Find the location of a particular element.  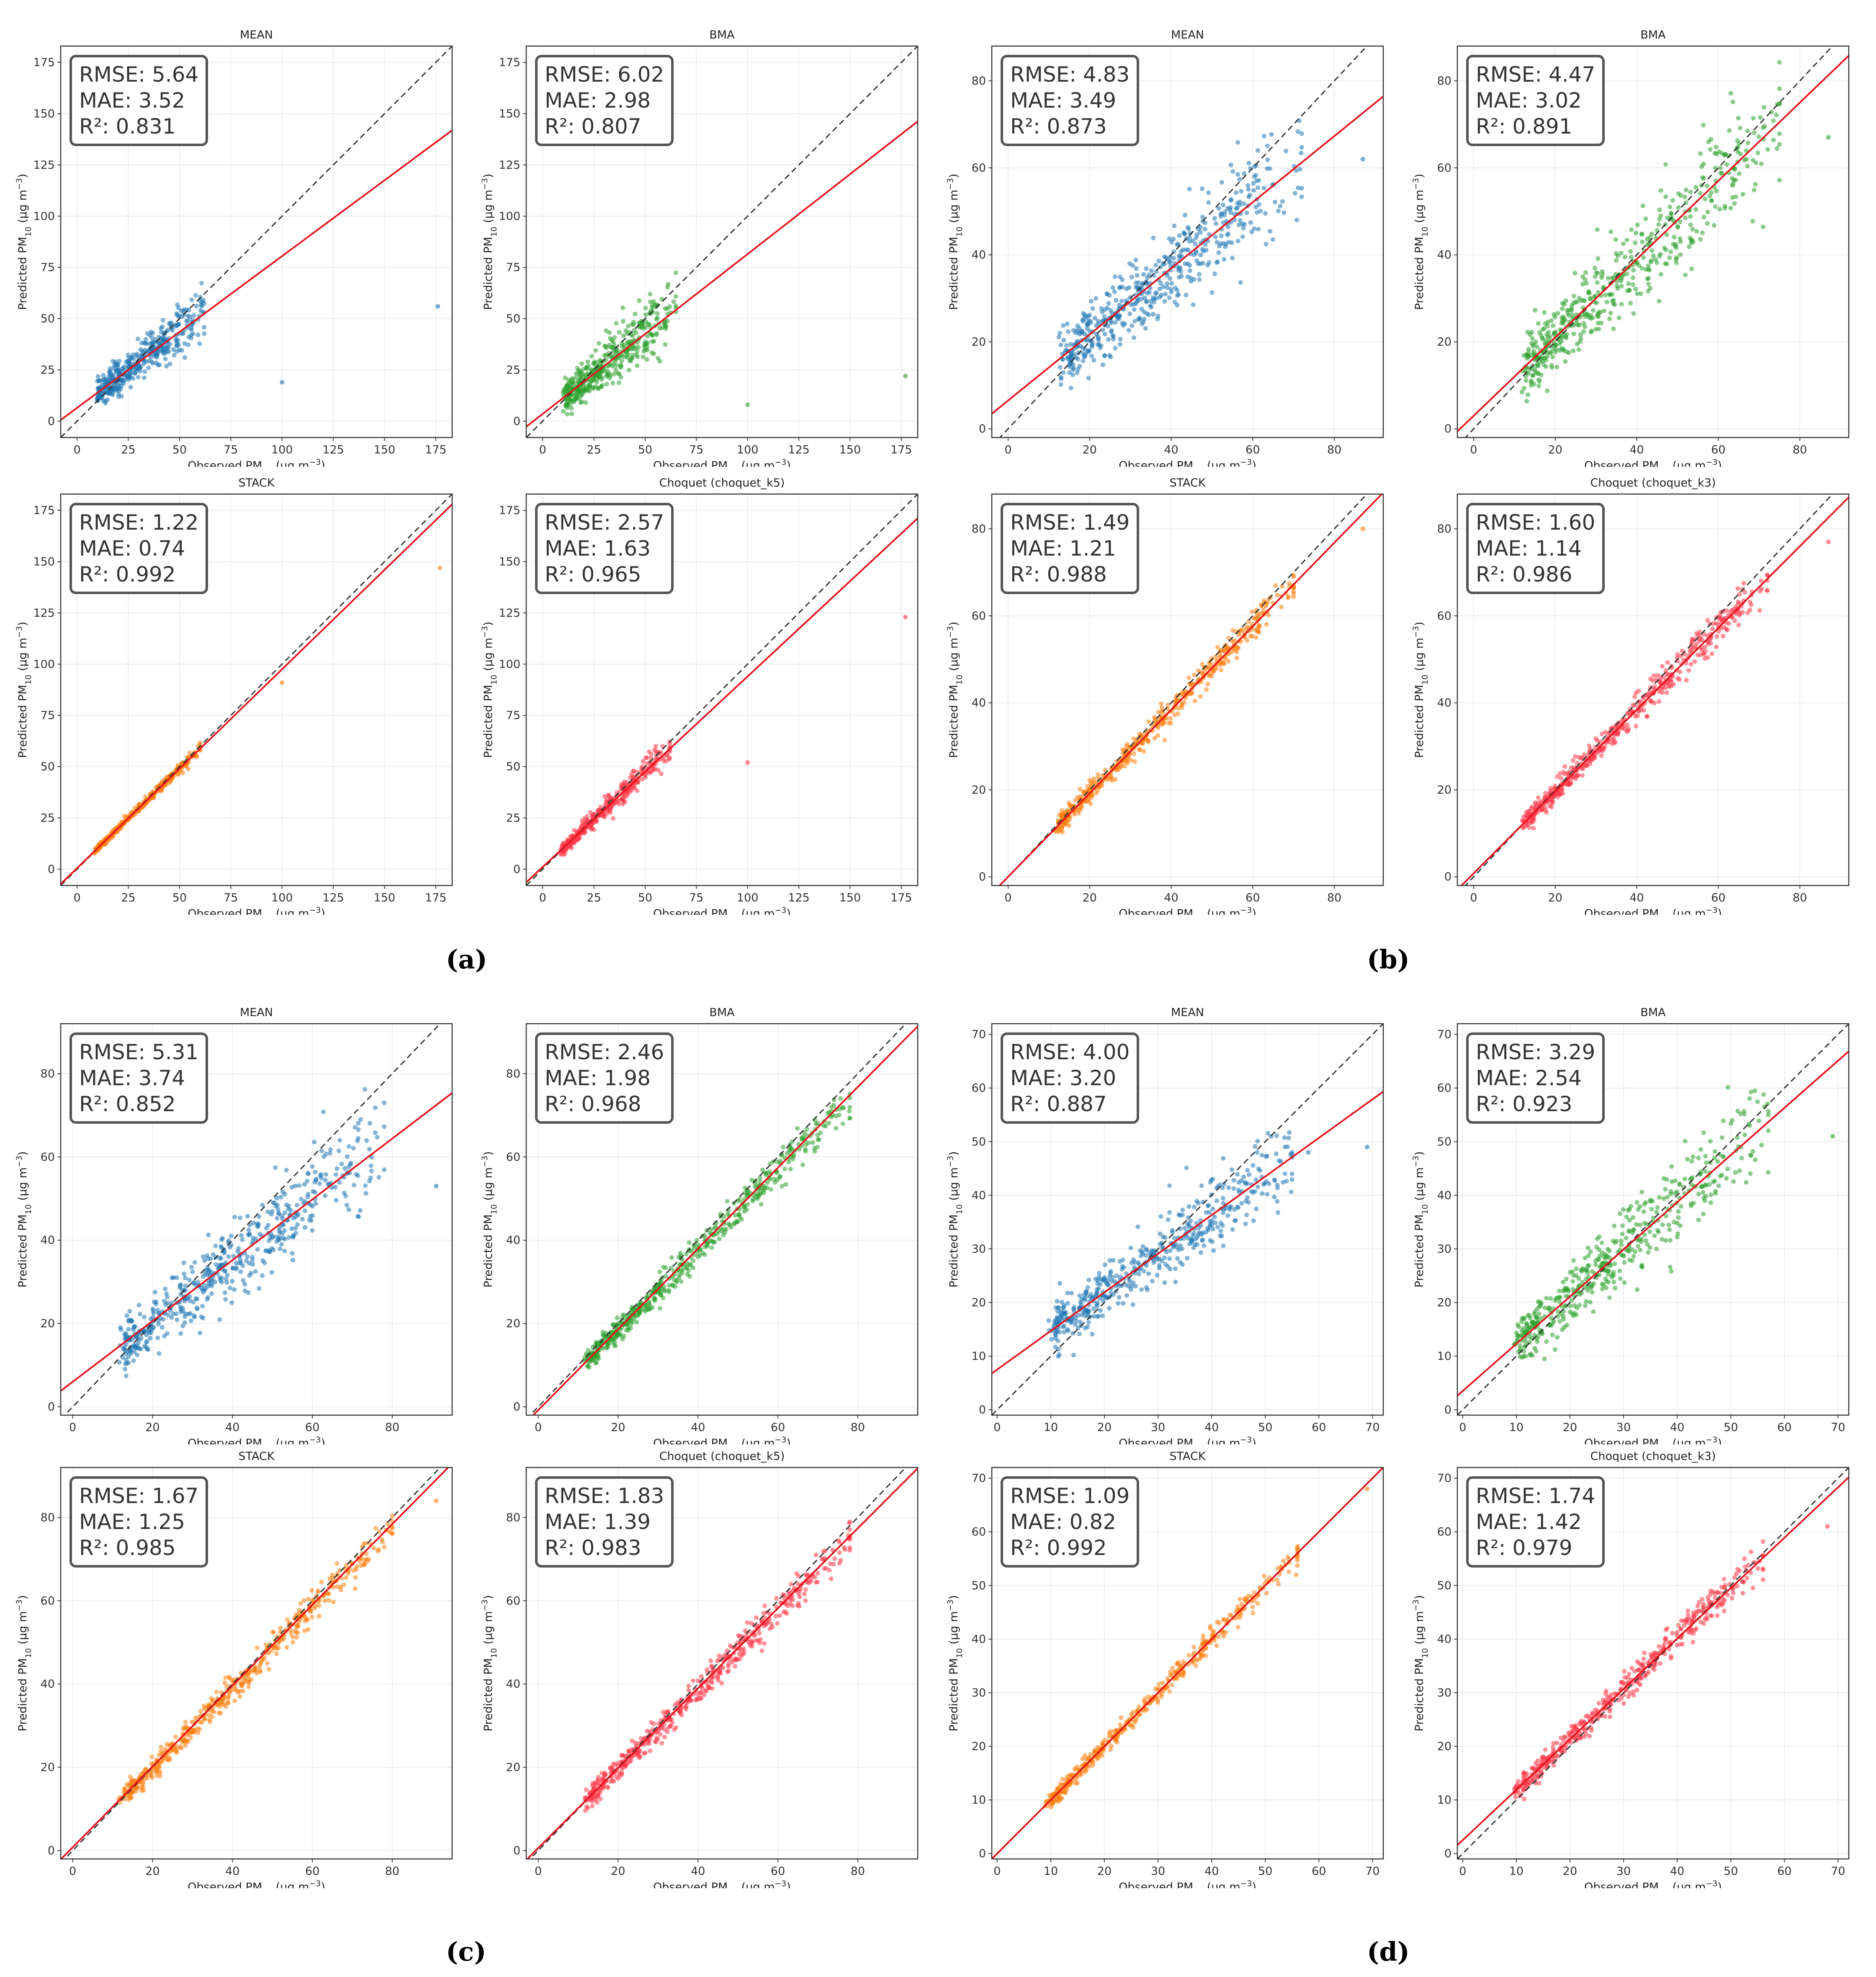

outlier-point is located at coordinates (906, 618).